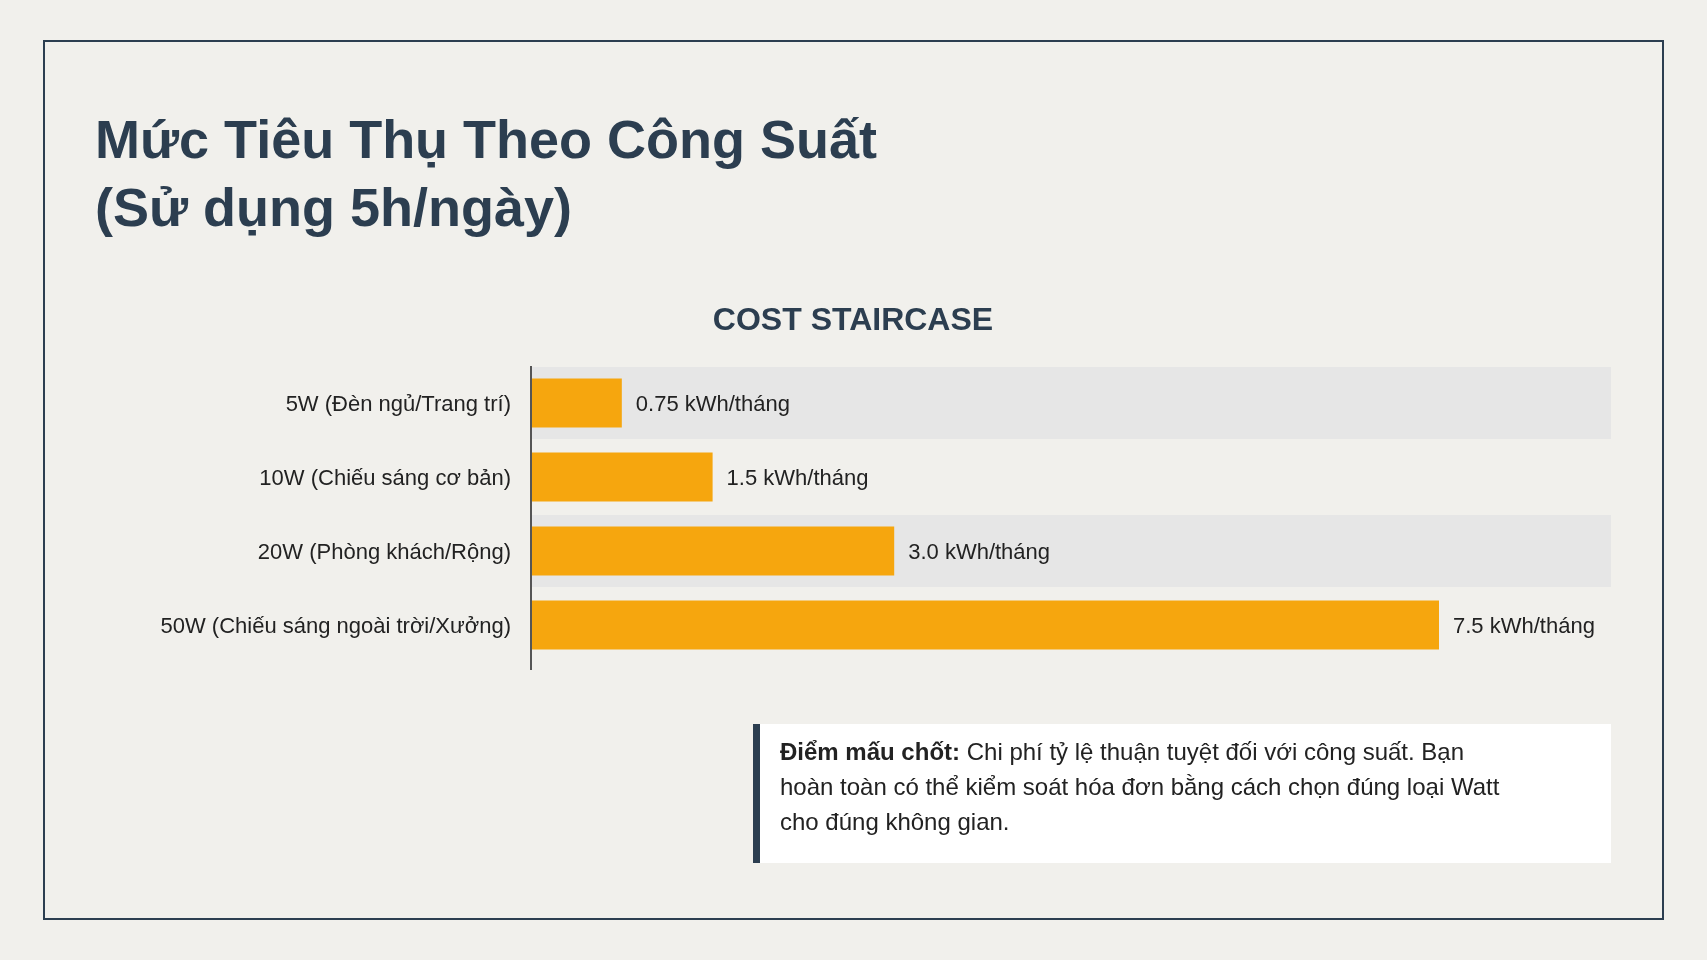  Describe the element at coordinates (1524, 625) in the screenshot. I see `data-label: 7.5 kWh/tháng` at that location.